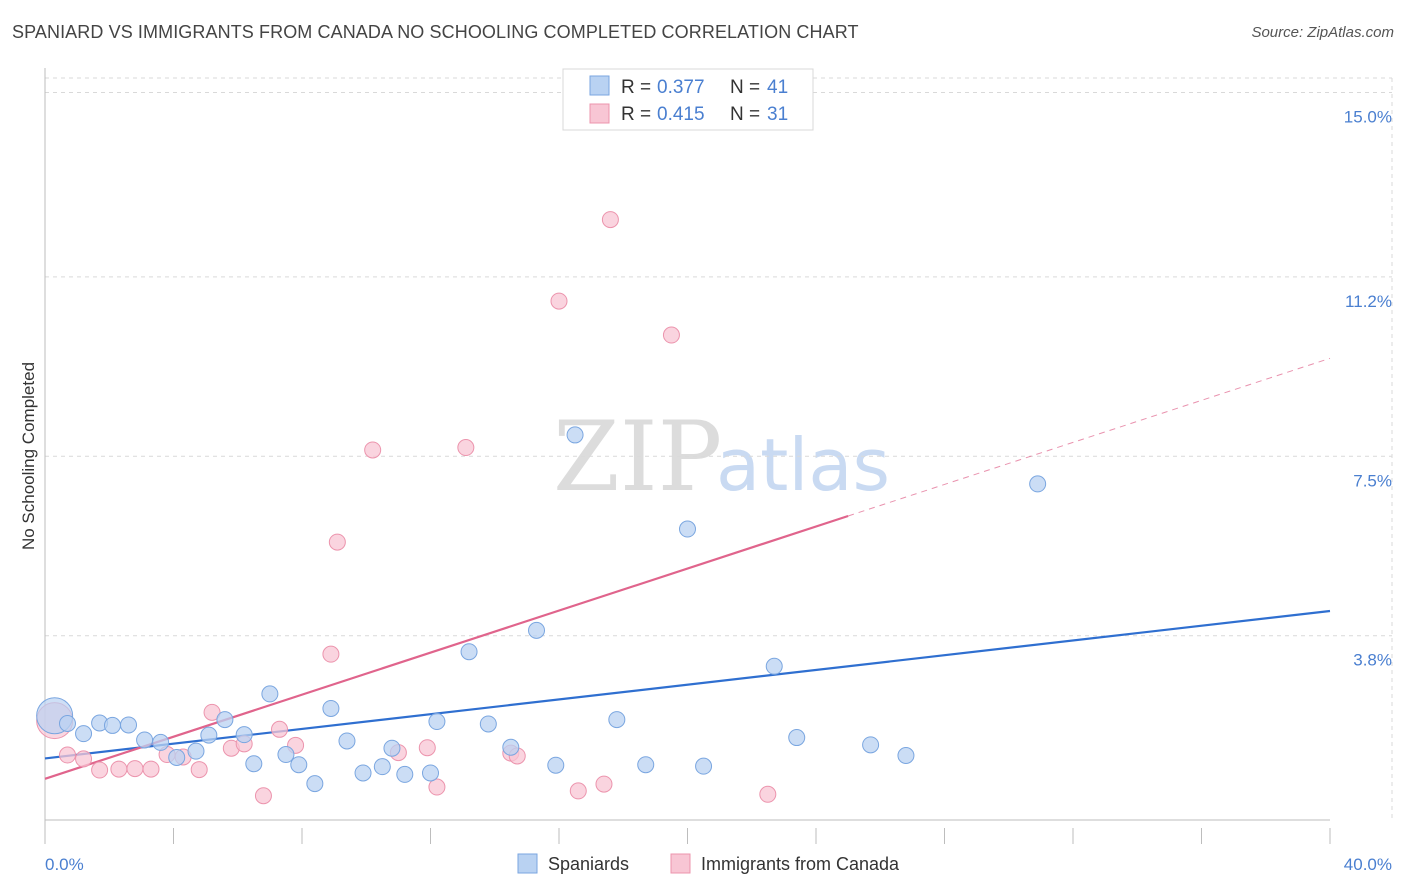 This screenshot has height=892, width=1406. I want to click on correlation-legend: R = 0.377 N = 41 R = 0.415 N = 31, so click(688, 99).